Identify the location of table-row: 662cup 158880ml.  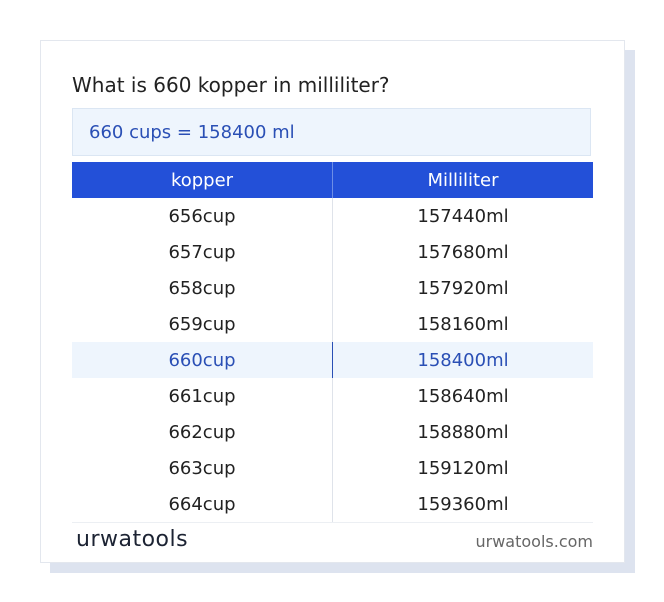
(332, 432).